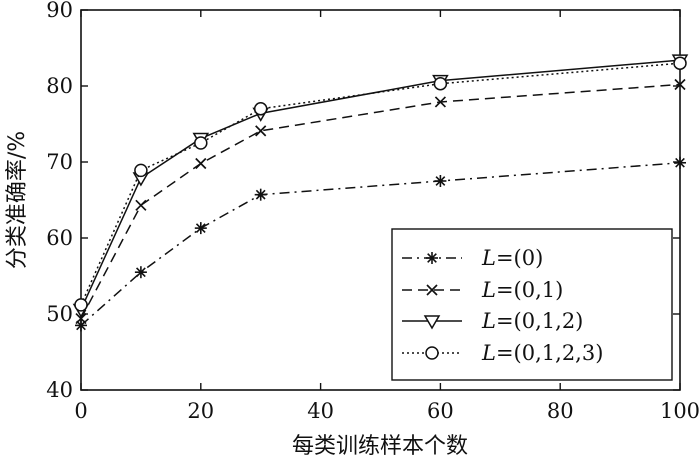 Image resolution: width=700 pixels, height=464 pixels. What do you see at coordinates (472, 258) in the screenshot?
I see `legend-item: L=(0)` at bounding box center [472, 258].